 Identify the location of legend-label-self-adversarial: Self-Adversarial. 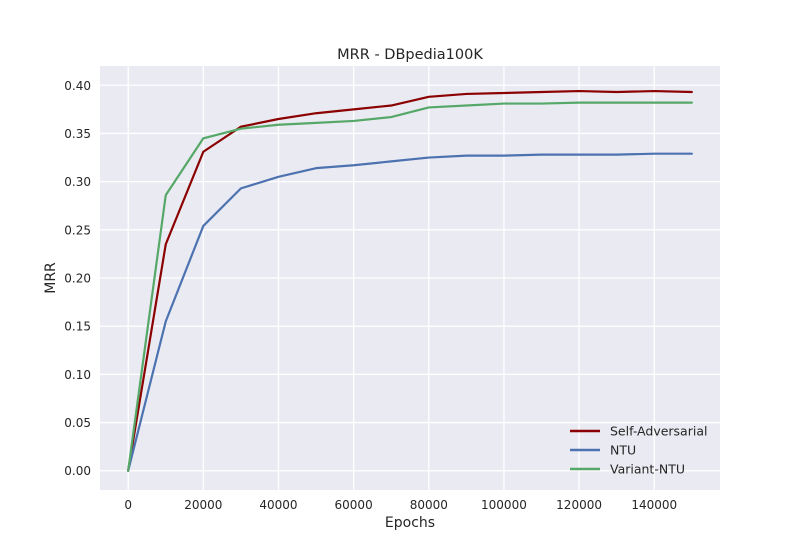
(658, 431).